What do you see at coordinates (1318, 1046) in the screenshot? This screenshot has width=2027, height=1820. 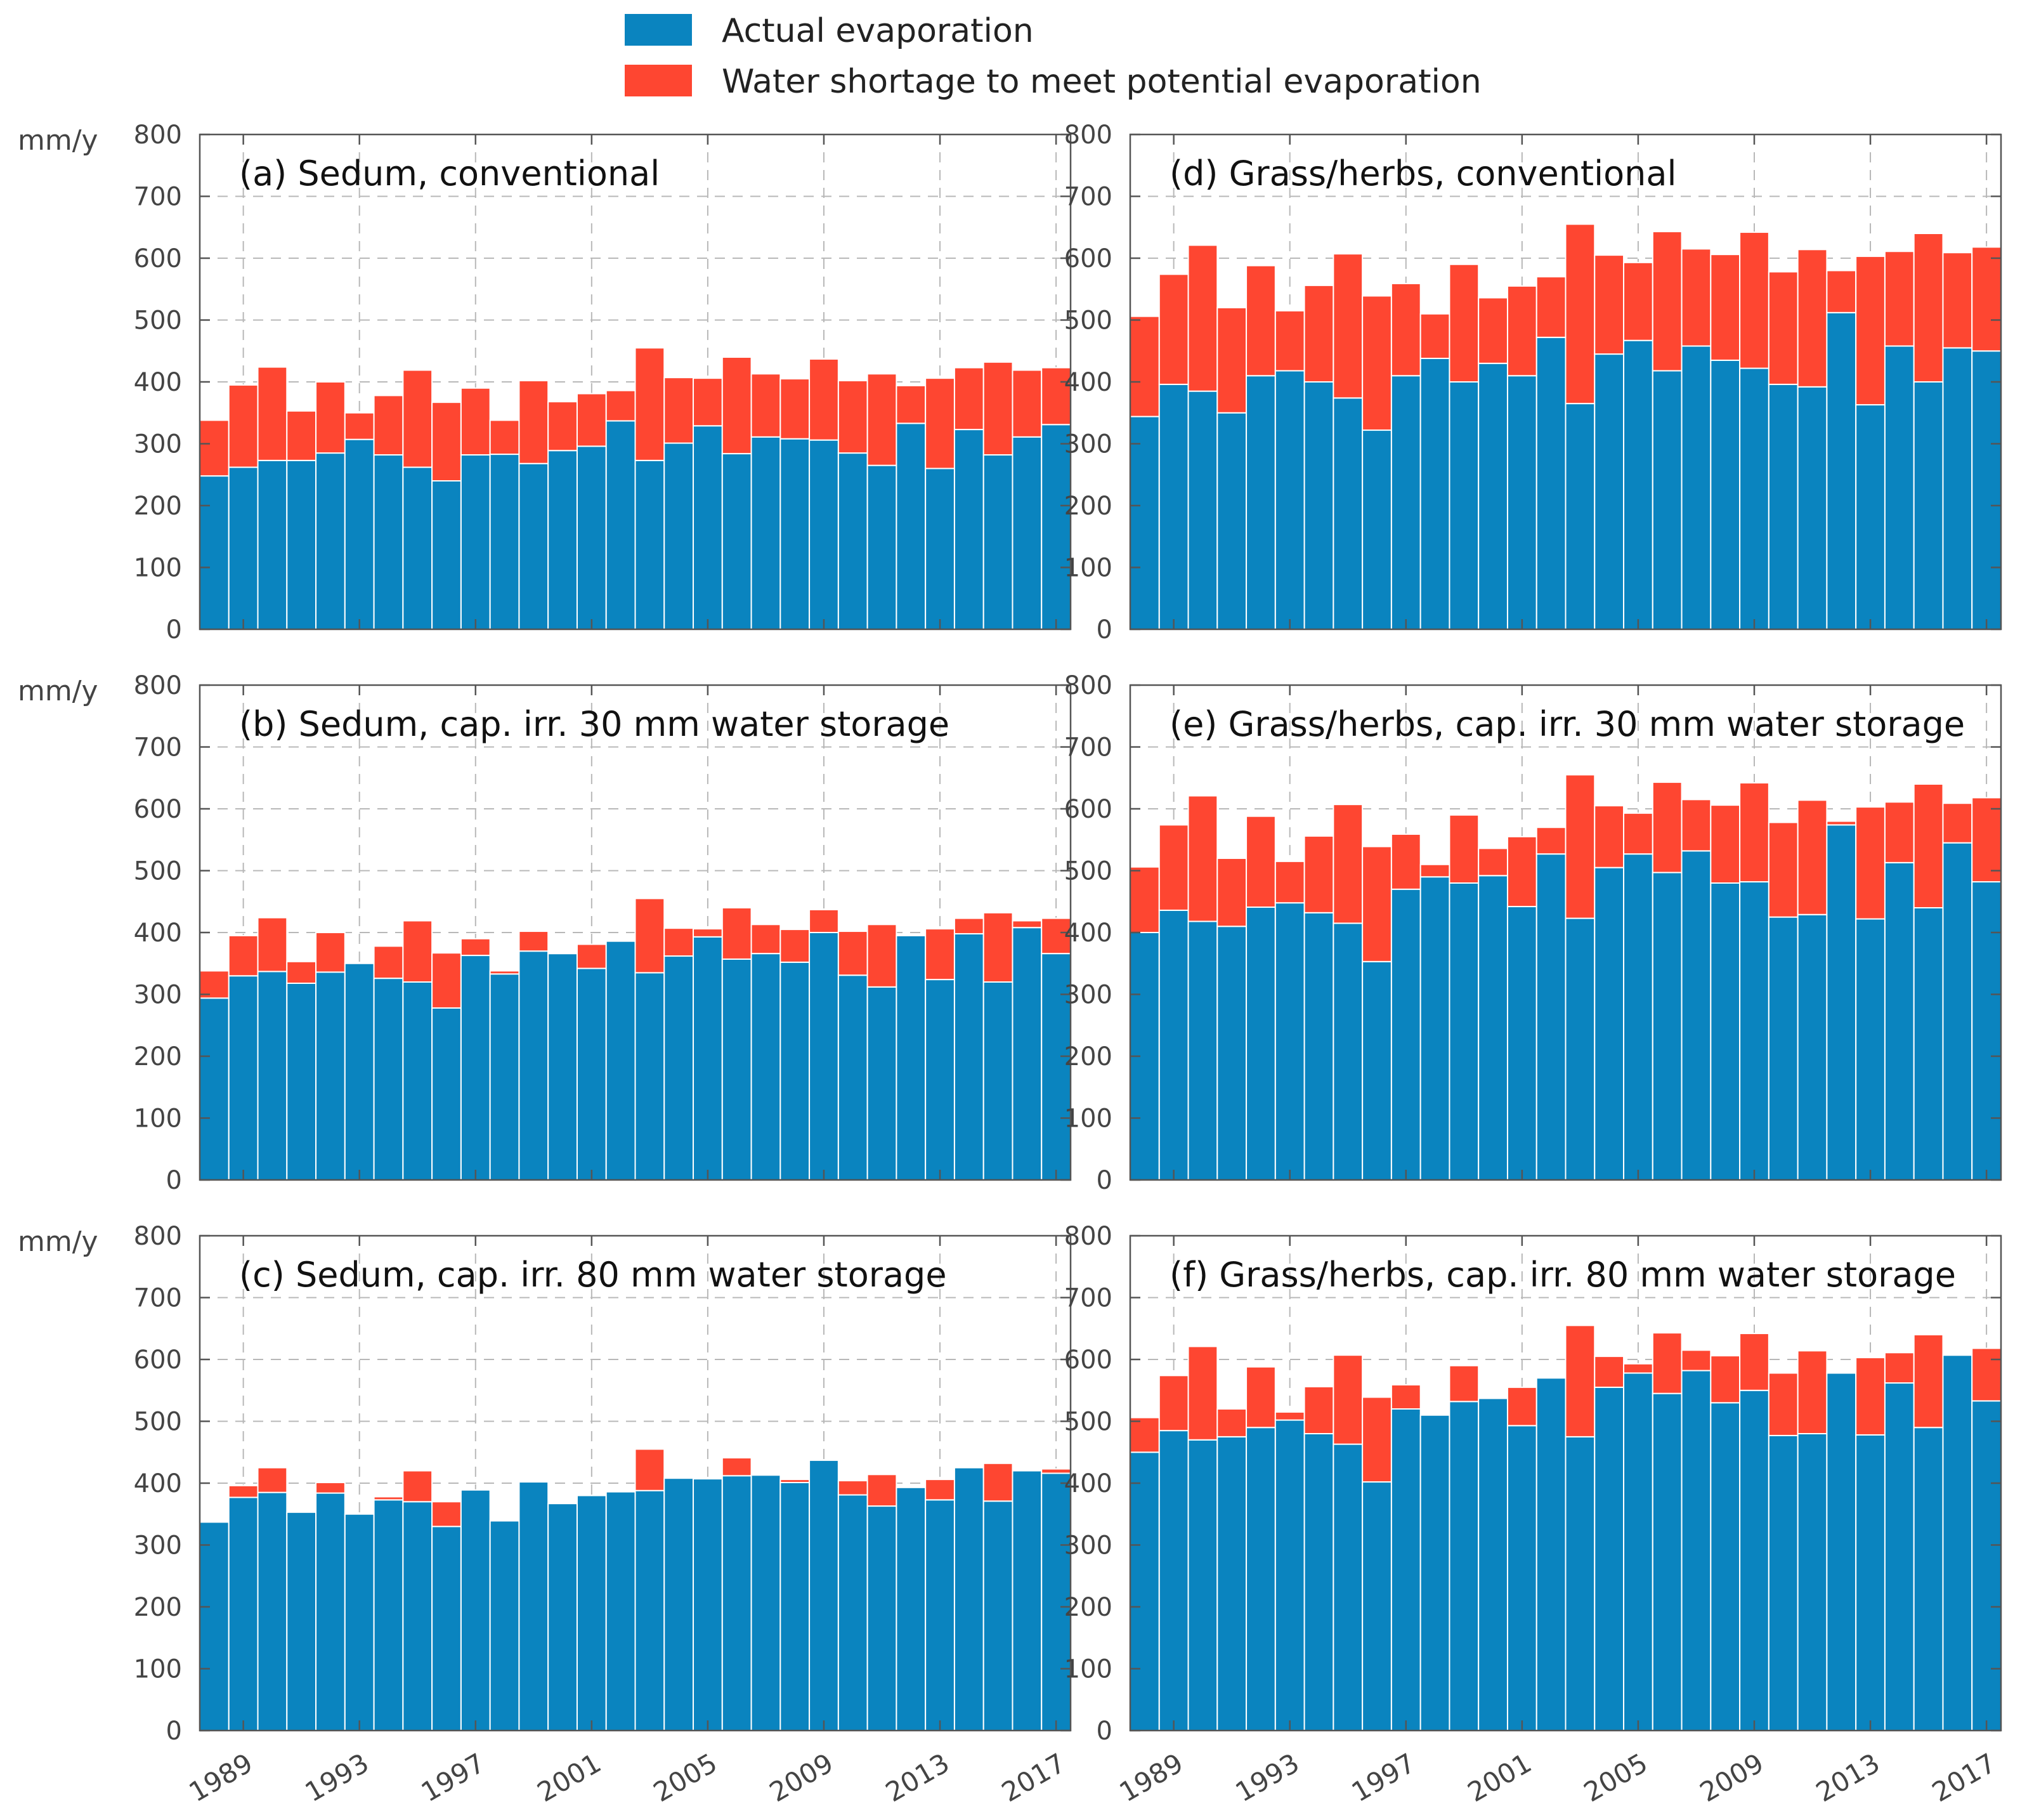 I see `bar-actual-1994` at bounding box center [1318, 1046].